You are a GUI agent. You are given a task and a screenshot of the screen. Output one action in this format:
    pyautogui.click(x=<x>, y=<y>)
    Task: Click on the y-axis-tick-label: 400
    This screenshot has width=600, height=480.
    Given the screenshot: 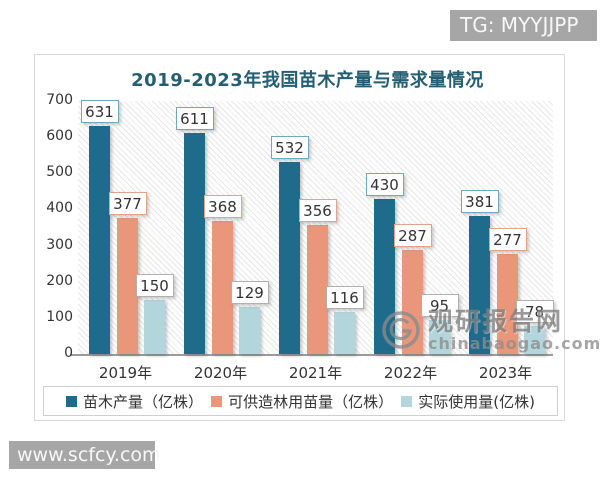 What is the action you would take?
    pyautogui.click(x=59, y=208)
    